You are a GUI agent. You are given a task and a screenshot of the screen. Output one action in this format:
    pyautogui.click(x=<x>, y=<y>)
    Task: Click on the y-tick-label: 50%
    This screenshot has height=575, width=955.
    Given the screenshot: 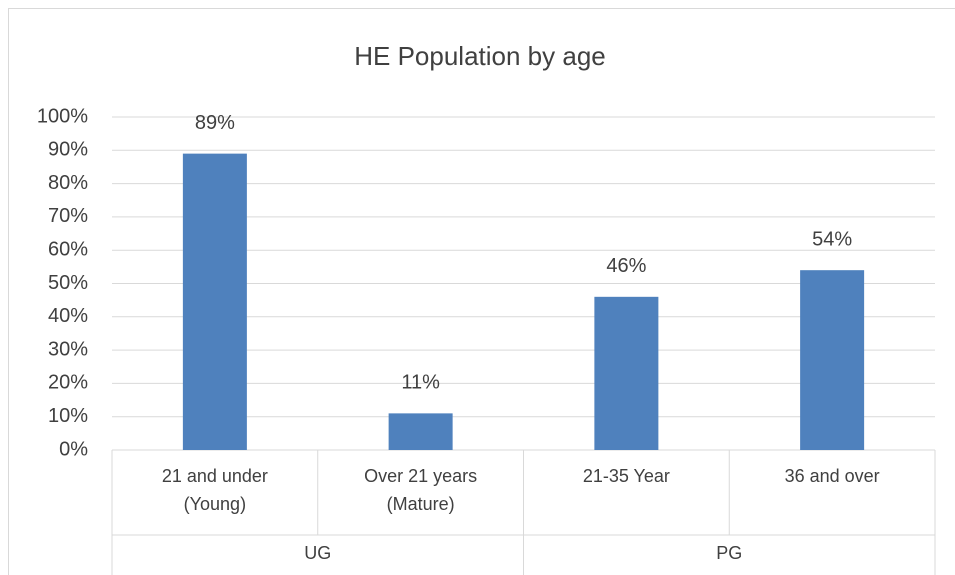 What is the action you would take?
    pyautogui.click(x=68, y=283)
    